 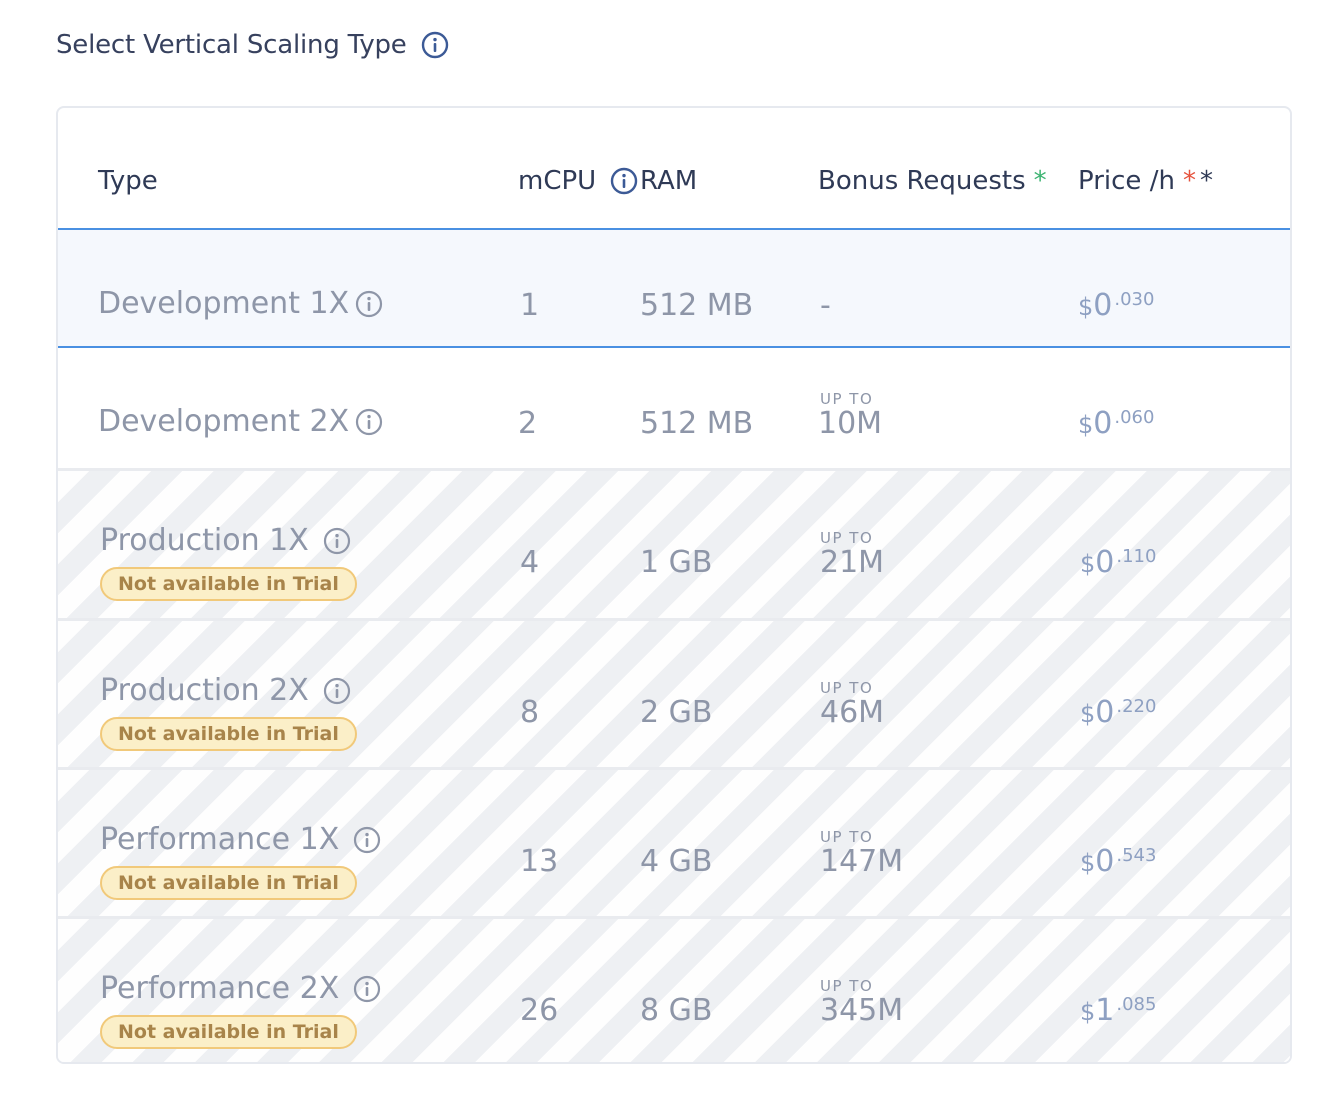 What do you see at coordinates (530, 712) in the screenshot?
I see `mcpu-value: 8` at bounding box center [530, 712].